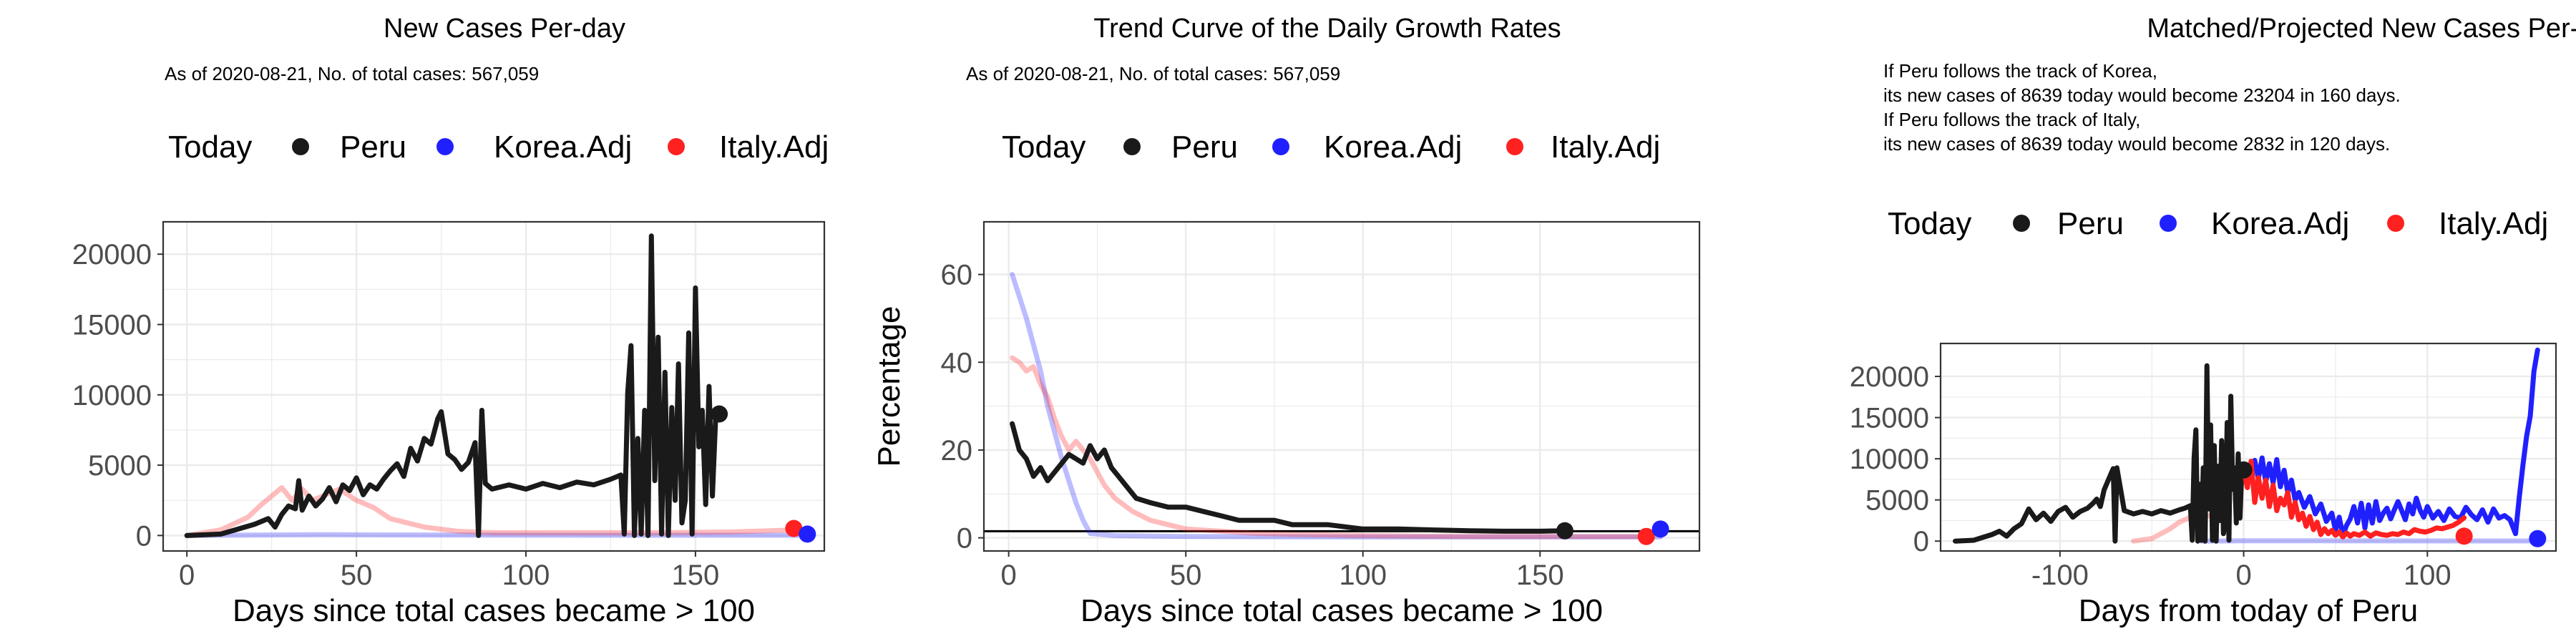  I want to click on y-axis-label: Percentage, so click(889, 386).